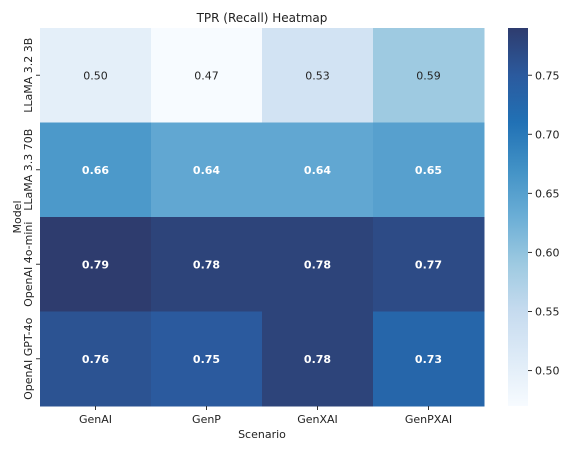  What do you see at coordinates (28, 358) in the screenshot?
I see `y-tick-label: OpenAI GPT-4o` at bounding box center [28, 358].